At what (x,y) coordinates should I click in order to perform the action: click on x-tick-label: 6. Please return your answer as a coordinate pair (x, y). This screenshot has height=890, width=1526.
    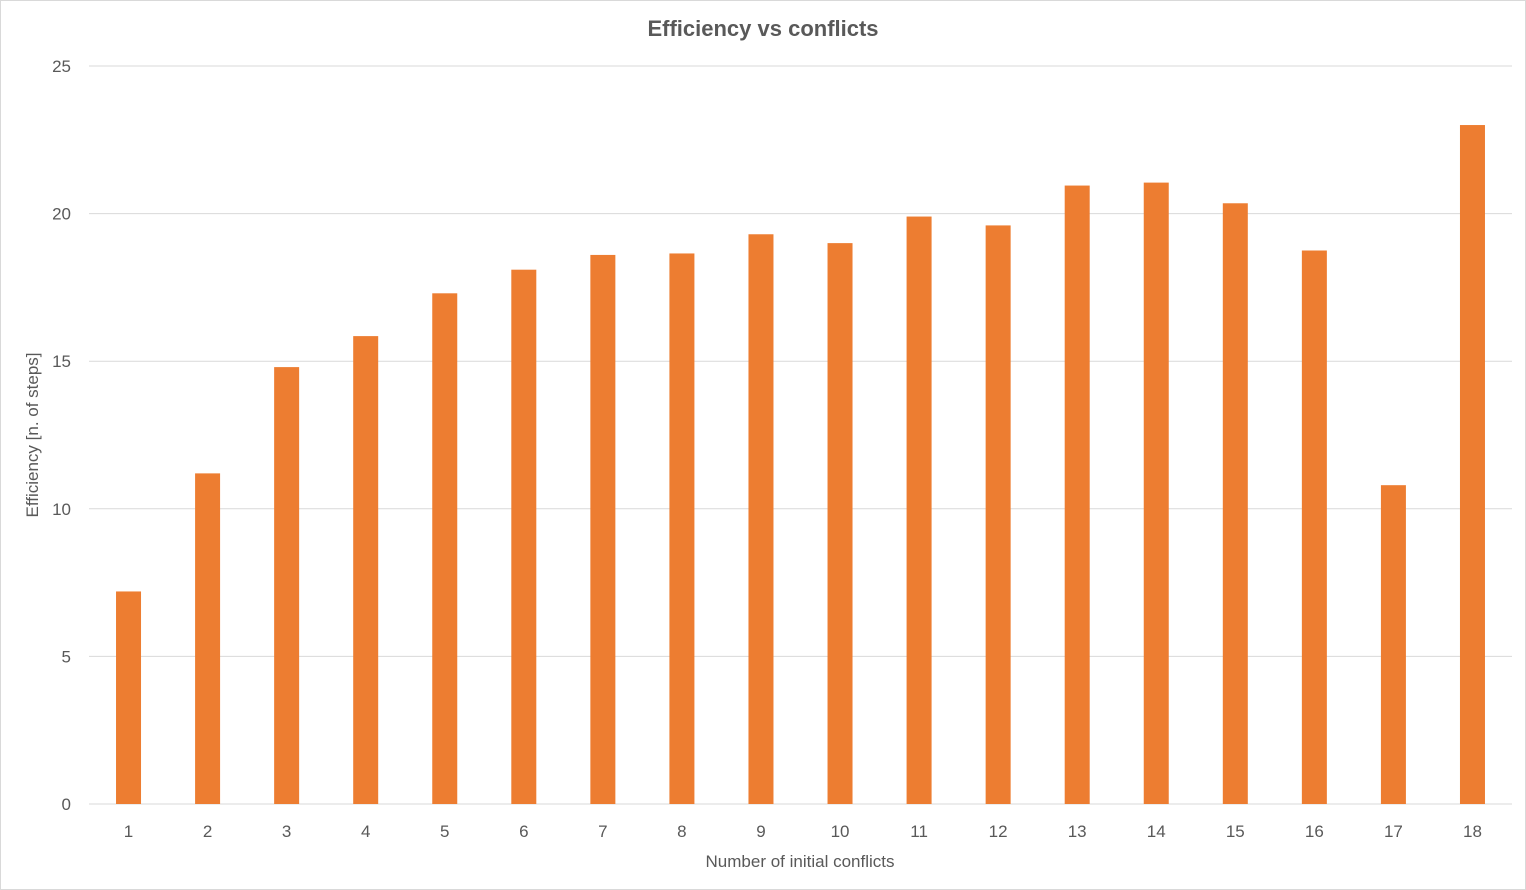
    Looking at the image, I should click on (523, 831).